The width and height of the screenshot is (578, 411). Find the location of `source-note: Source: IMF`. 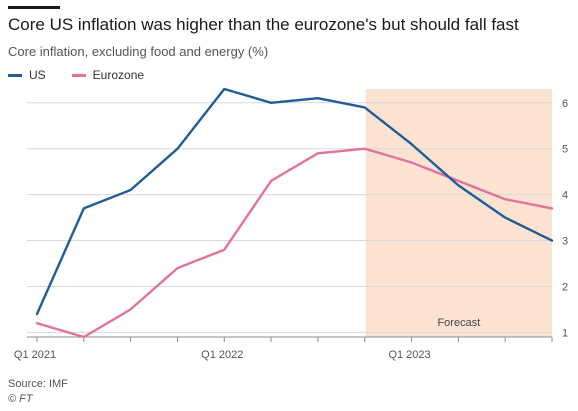

source-note: Source: IMF is located at coordinates (38, 384).